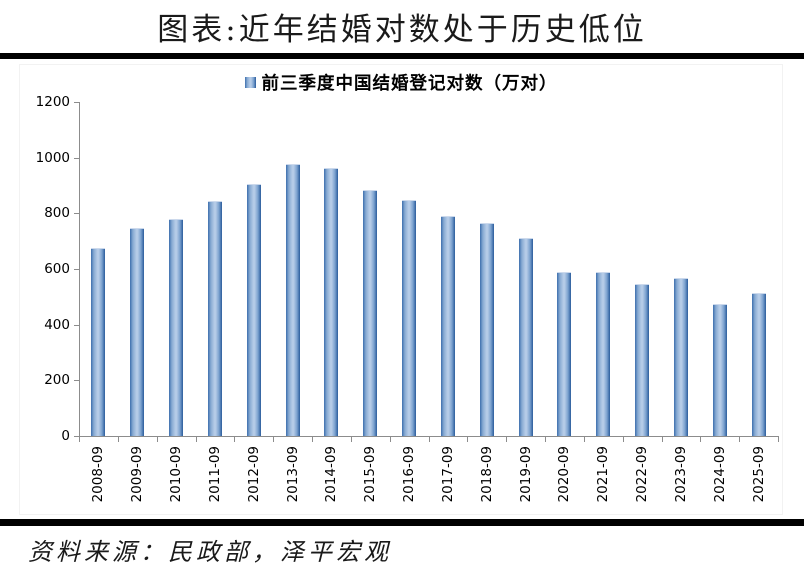  What do you see at coordinates (137, 474) in the screenshot?
I see `x-axis-category-label: 2009-09` at bounding box center [137, 474].